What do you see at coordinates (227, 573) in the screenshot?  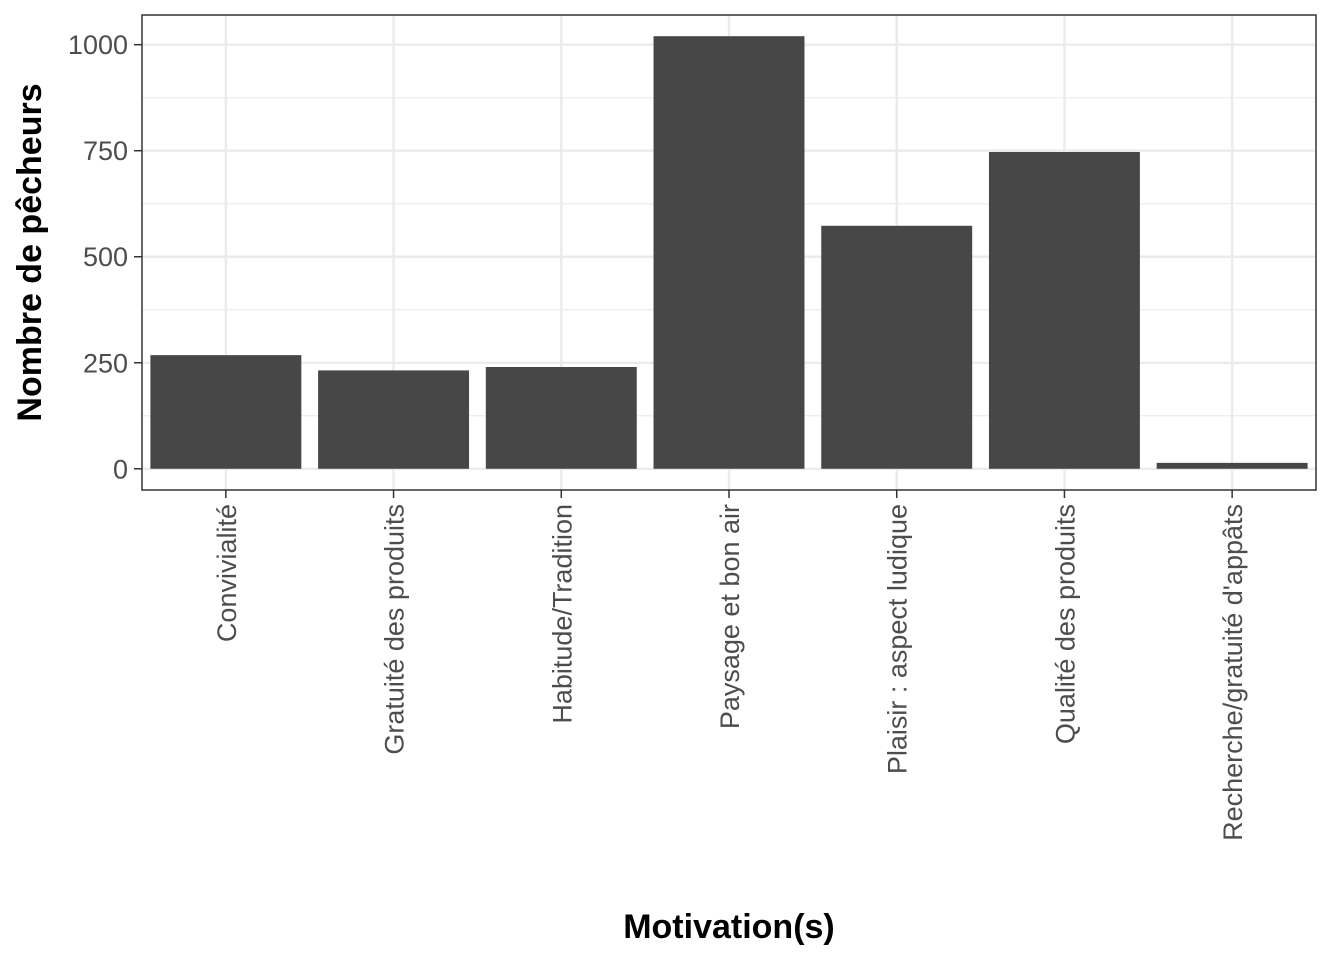 I see `x-tick-label: Convivialité` at bounding box center [227, 573].